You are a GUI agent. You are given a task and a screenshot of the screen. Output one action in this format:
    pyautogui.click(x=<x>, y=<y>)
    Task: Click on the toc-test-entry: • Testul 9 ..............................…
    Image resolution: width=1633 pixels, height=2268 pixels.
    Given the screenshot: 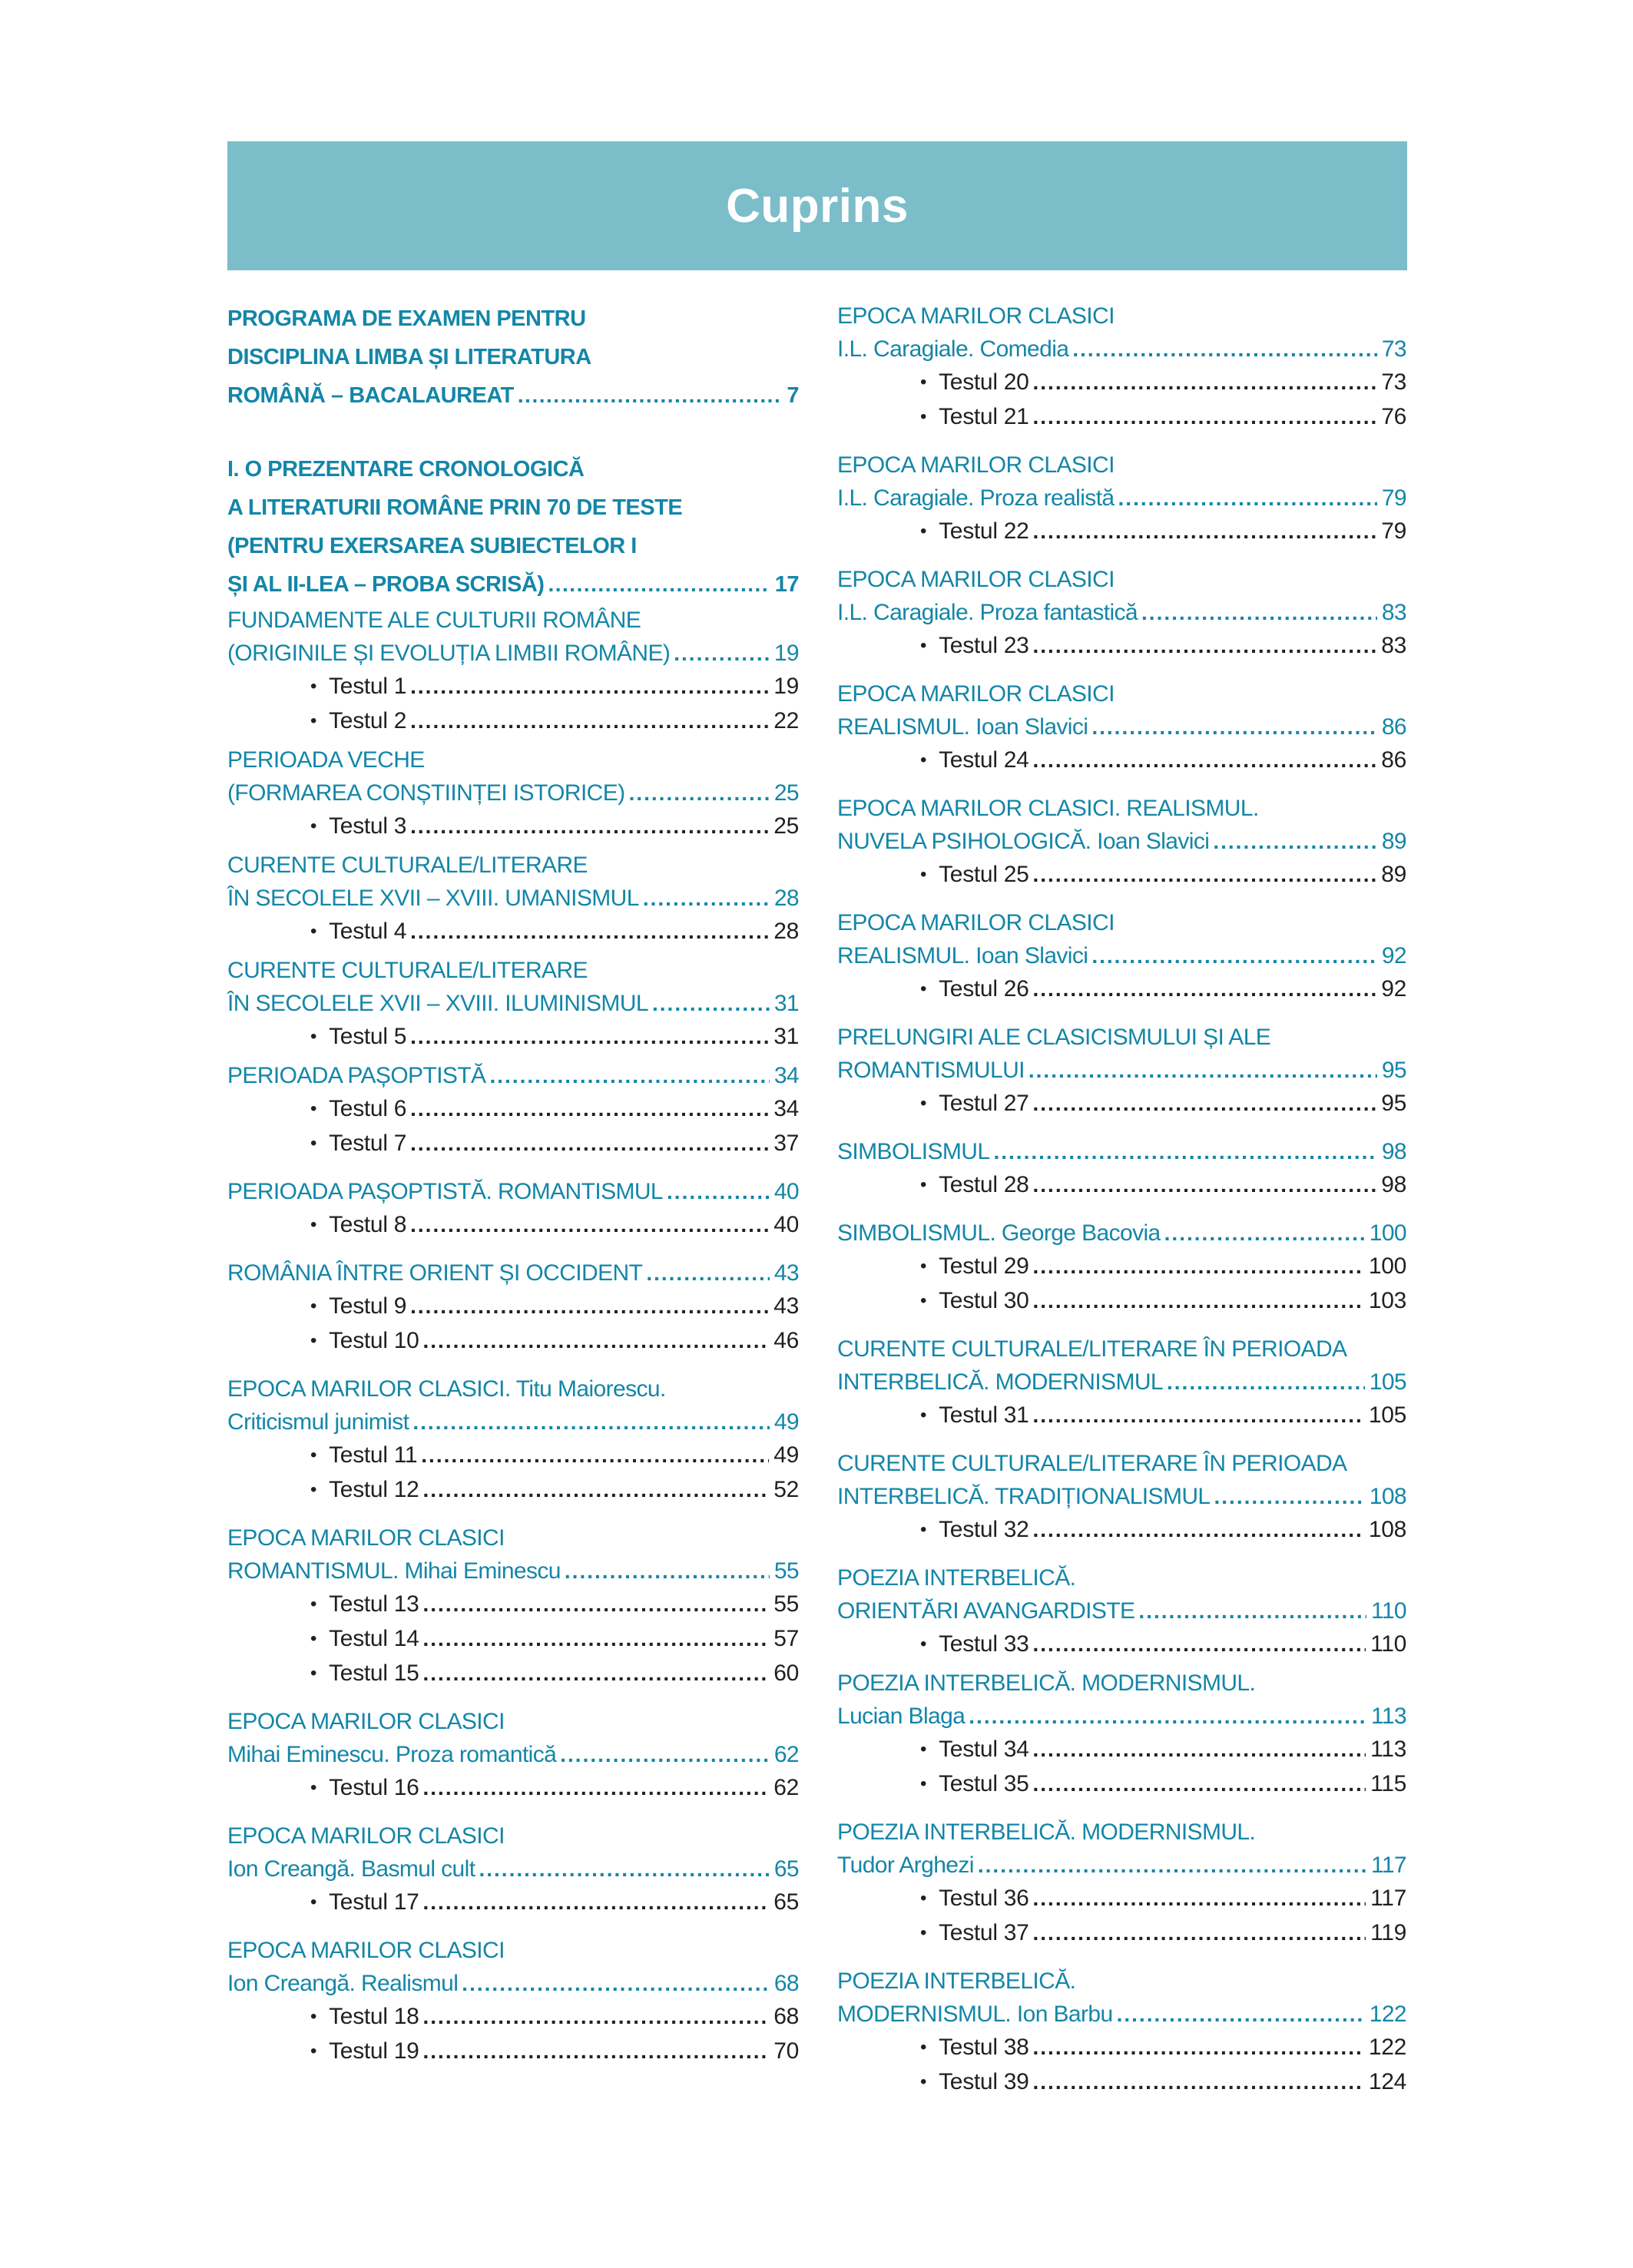 What is the action you would take?
    pyautogui.click(x=513, y=1307)
    